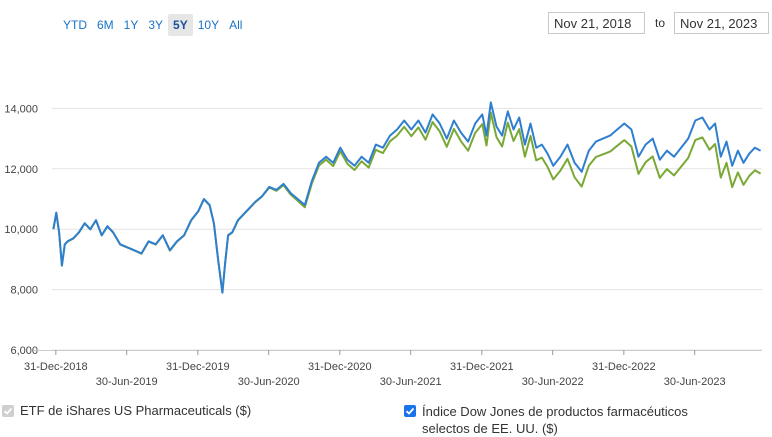 The height and width of the screenshot is (437, 772). What do you see at coordinates (553, 382) in the screenshot?
I see `x-tick-label: 30-Jun-2022` at bounding box center [553, 382].